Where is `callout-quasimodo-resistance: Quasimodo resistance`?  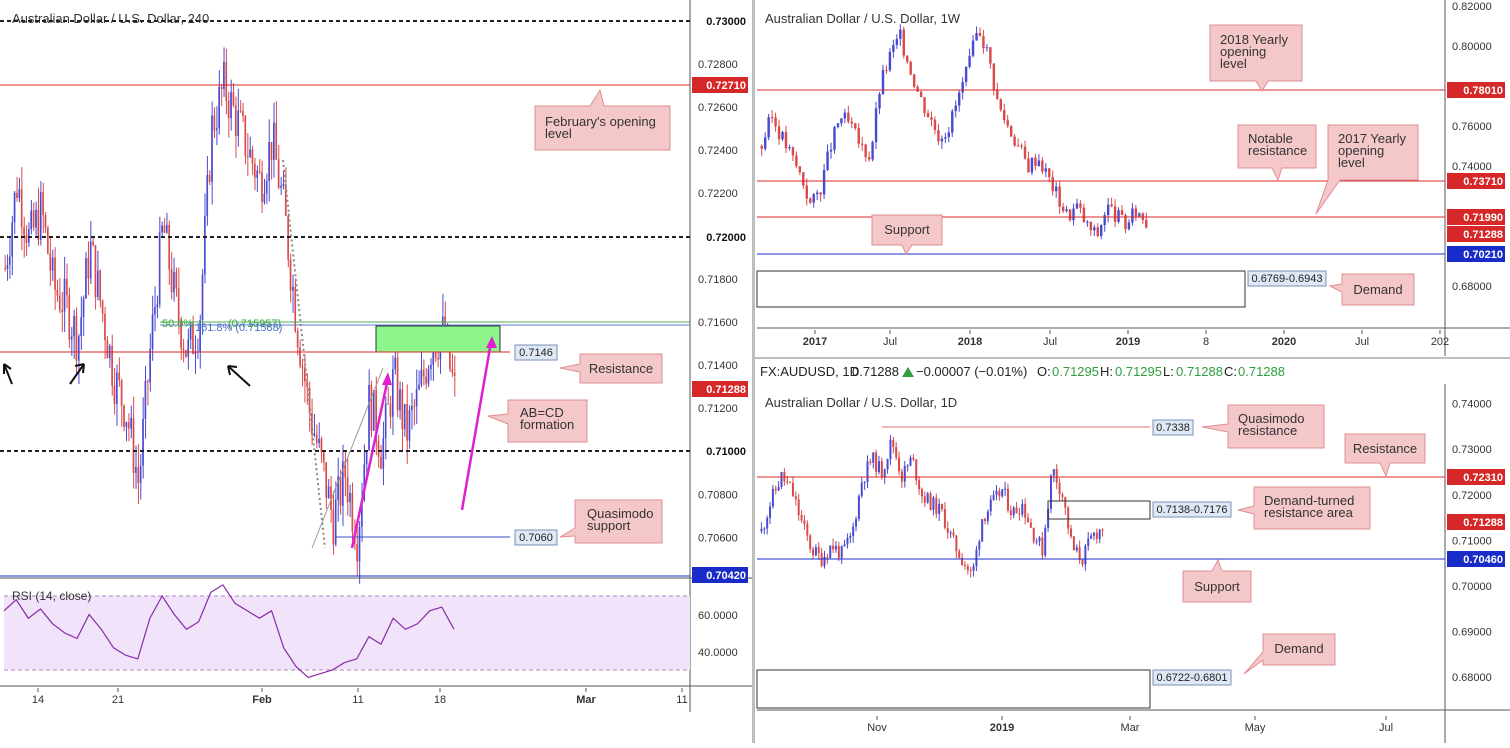
callout-quasimodo-resistance: Quasimodo resistance is located at coordinates (1263, 426).